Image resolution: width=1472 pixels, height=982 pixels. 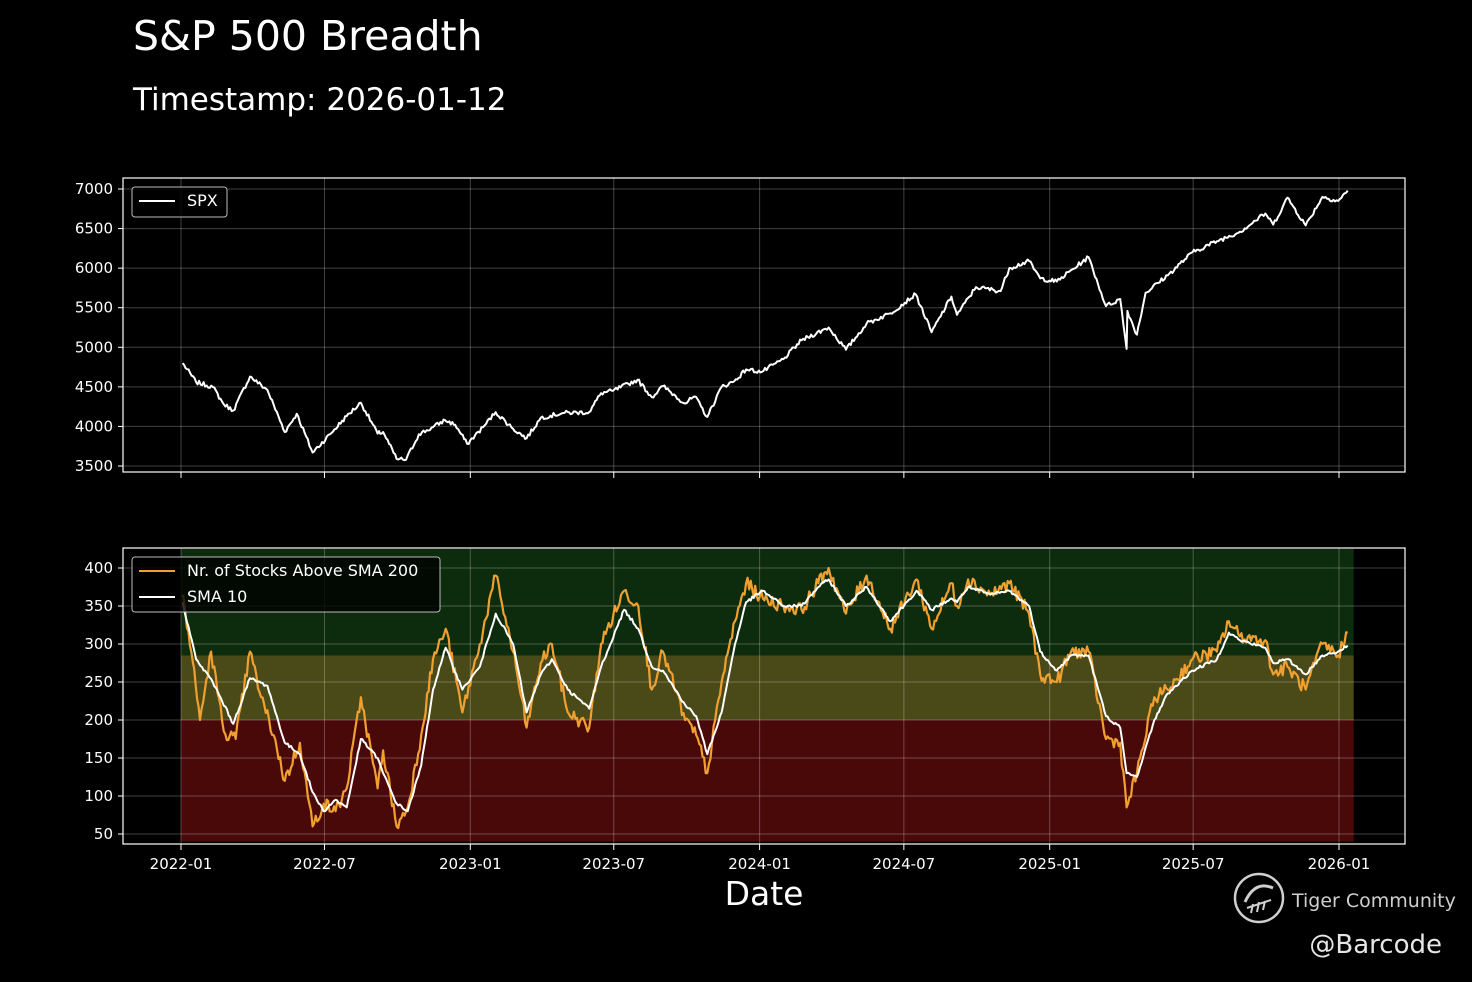 What do you see at coordinates (98, 720) in the screenshot?
I see `y-tick-label: 200` at bounding box center [98, 720].